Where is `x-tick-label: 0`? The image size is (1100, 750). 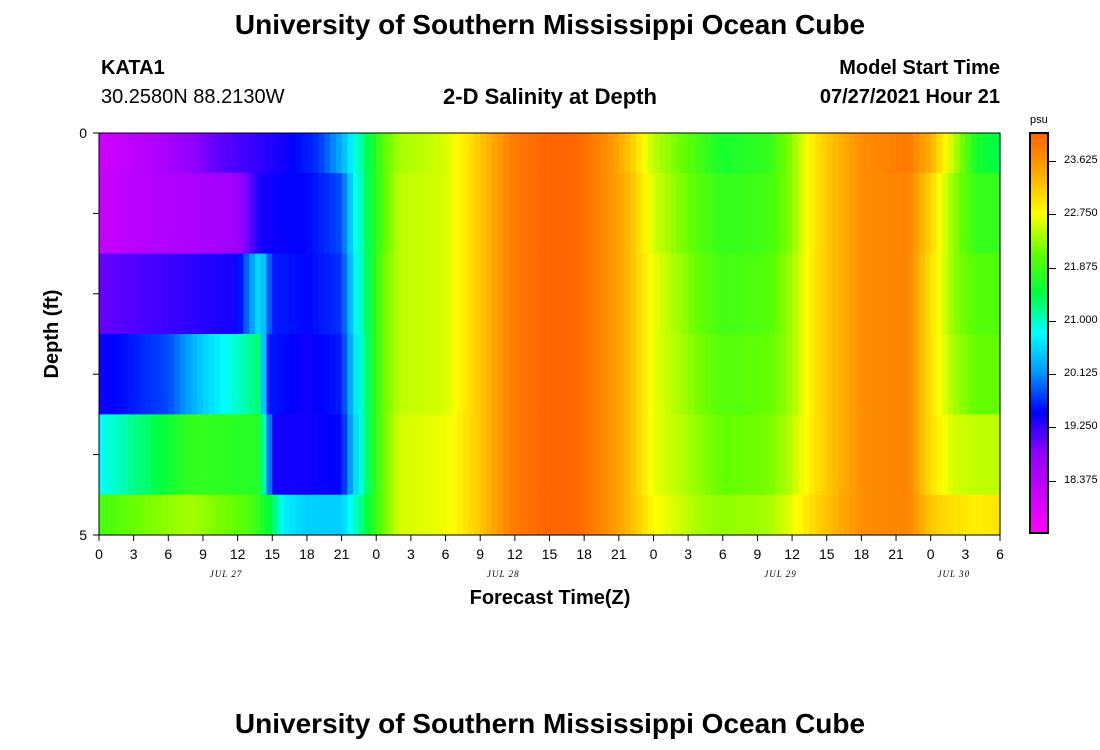 x-tick-label: 0 is located at coordinates (654, 554).